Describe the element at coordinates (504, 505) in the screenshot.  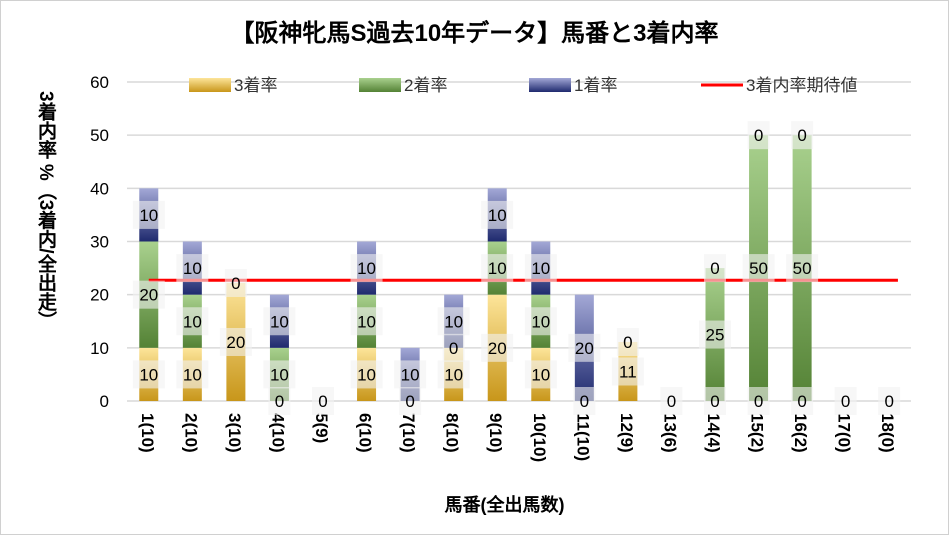
I see `x-axis-label: 馬番(全出馬数)` at that location.